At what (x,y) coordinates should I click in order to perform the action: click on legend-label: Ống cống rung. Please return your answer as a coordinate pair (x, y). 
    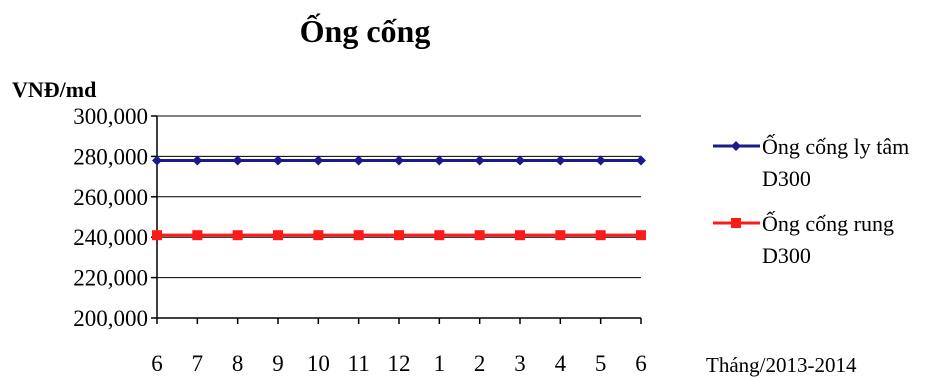
    Looking at the image, I should click on (828, 223).